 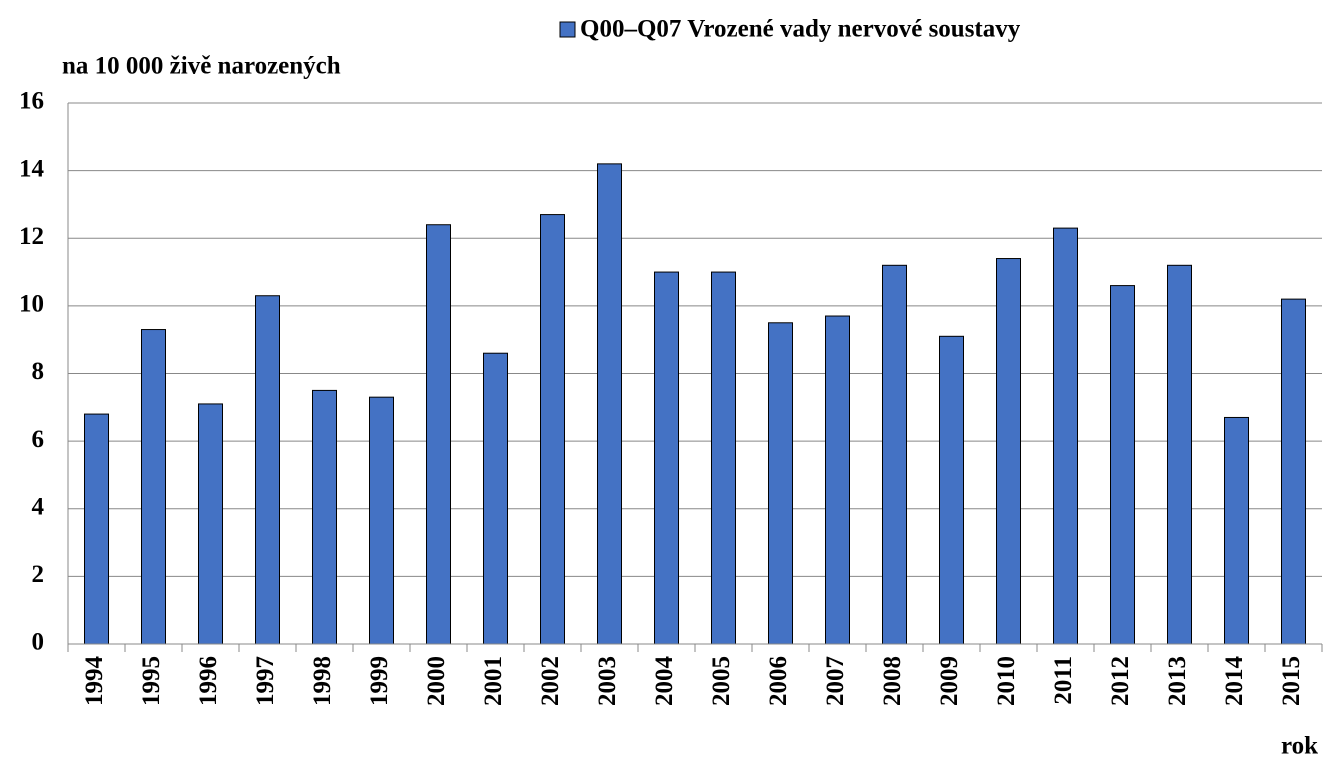 I want to click on y-tick-label: 16, so click(x=31, y=101).